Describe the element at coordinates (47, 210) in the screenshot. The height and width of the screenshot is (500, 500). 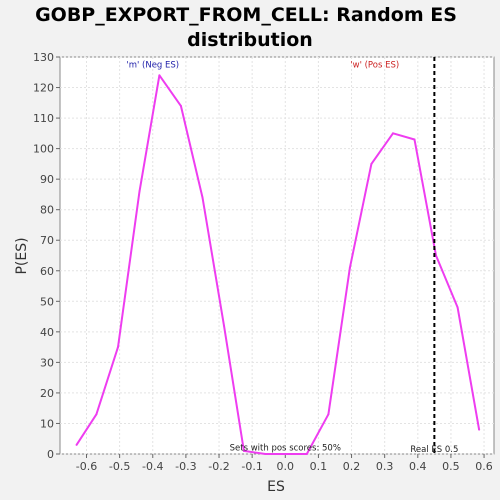
I see `y-tick-label: 80` at that location.